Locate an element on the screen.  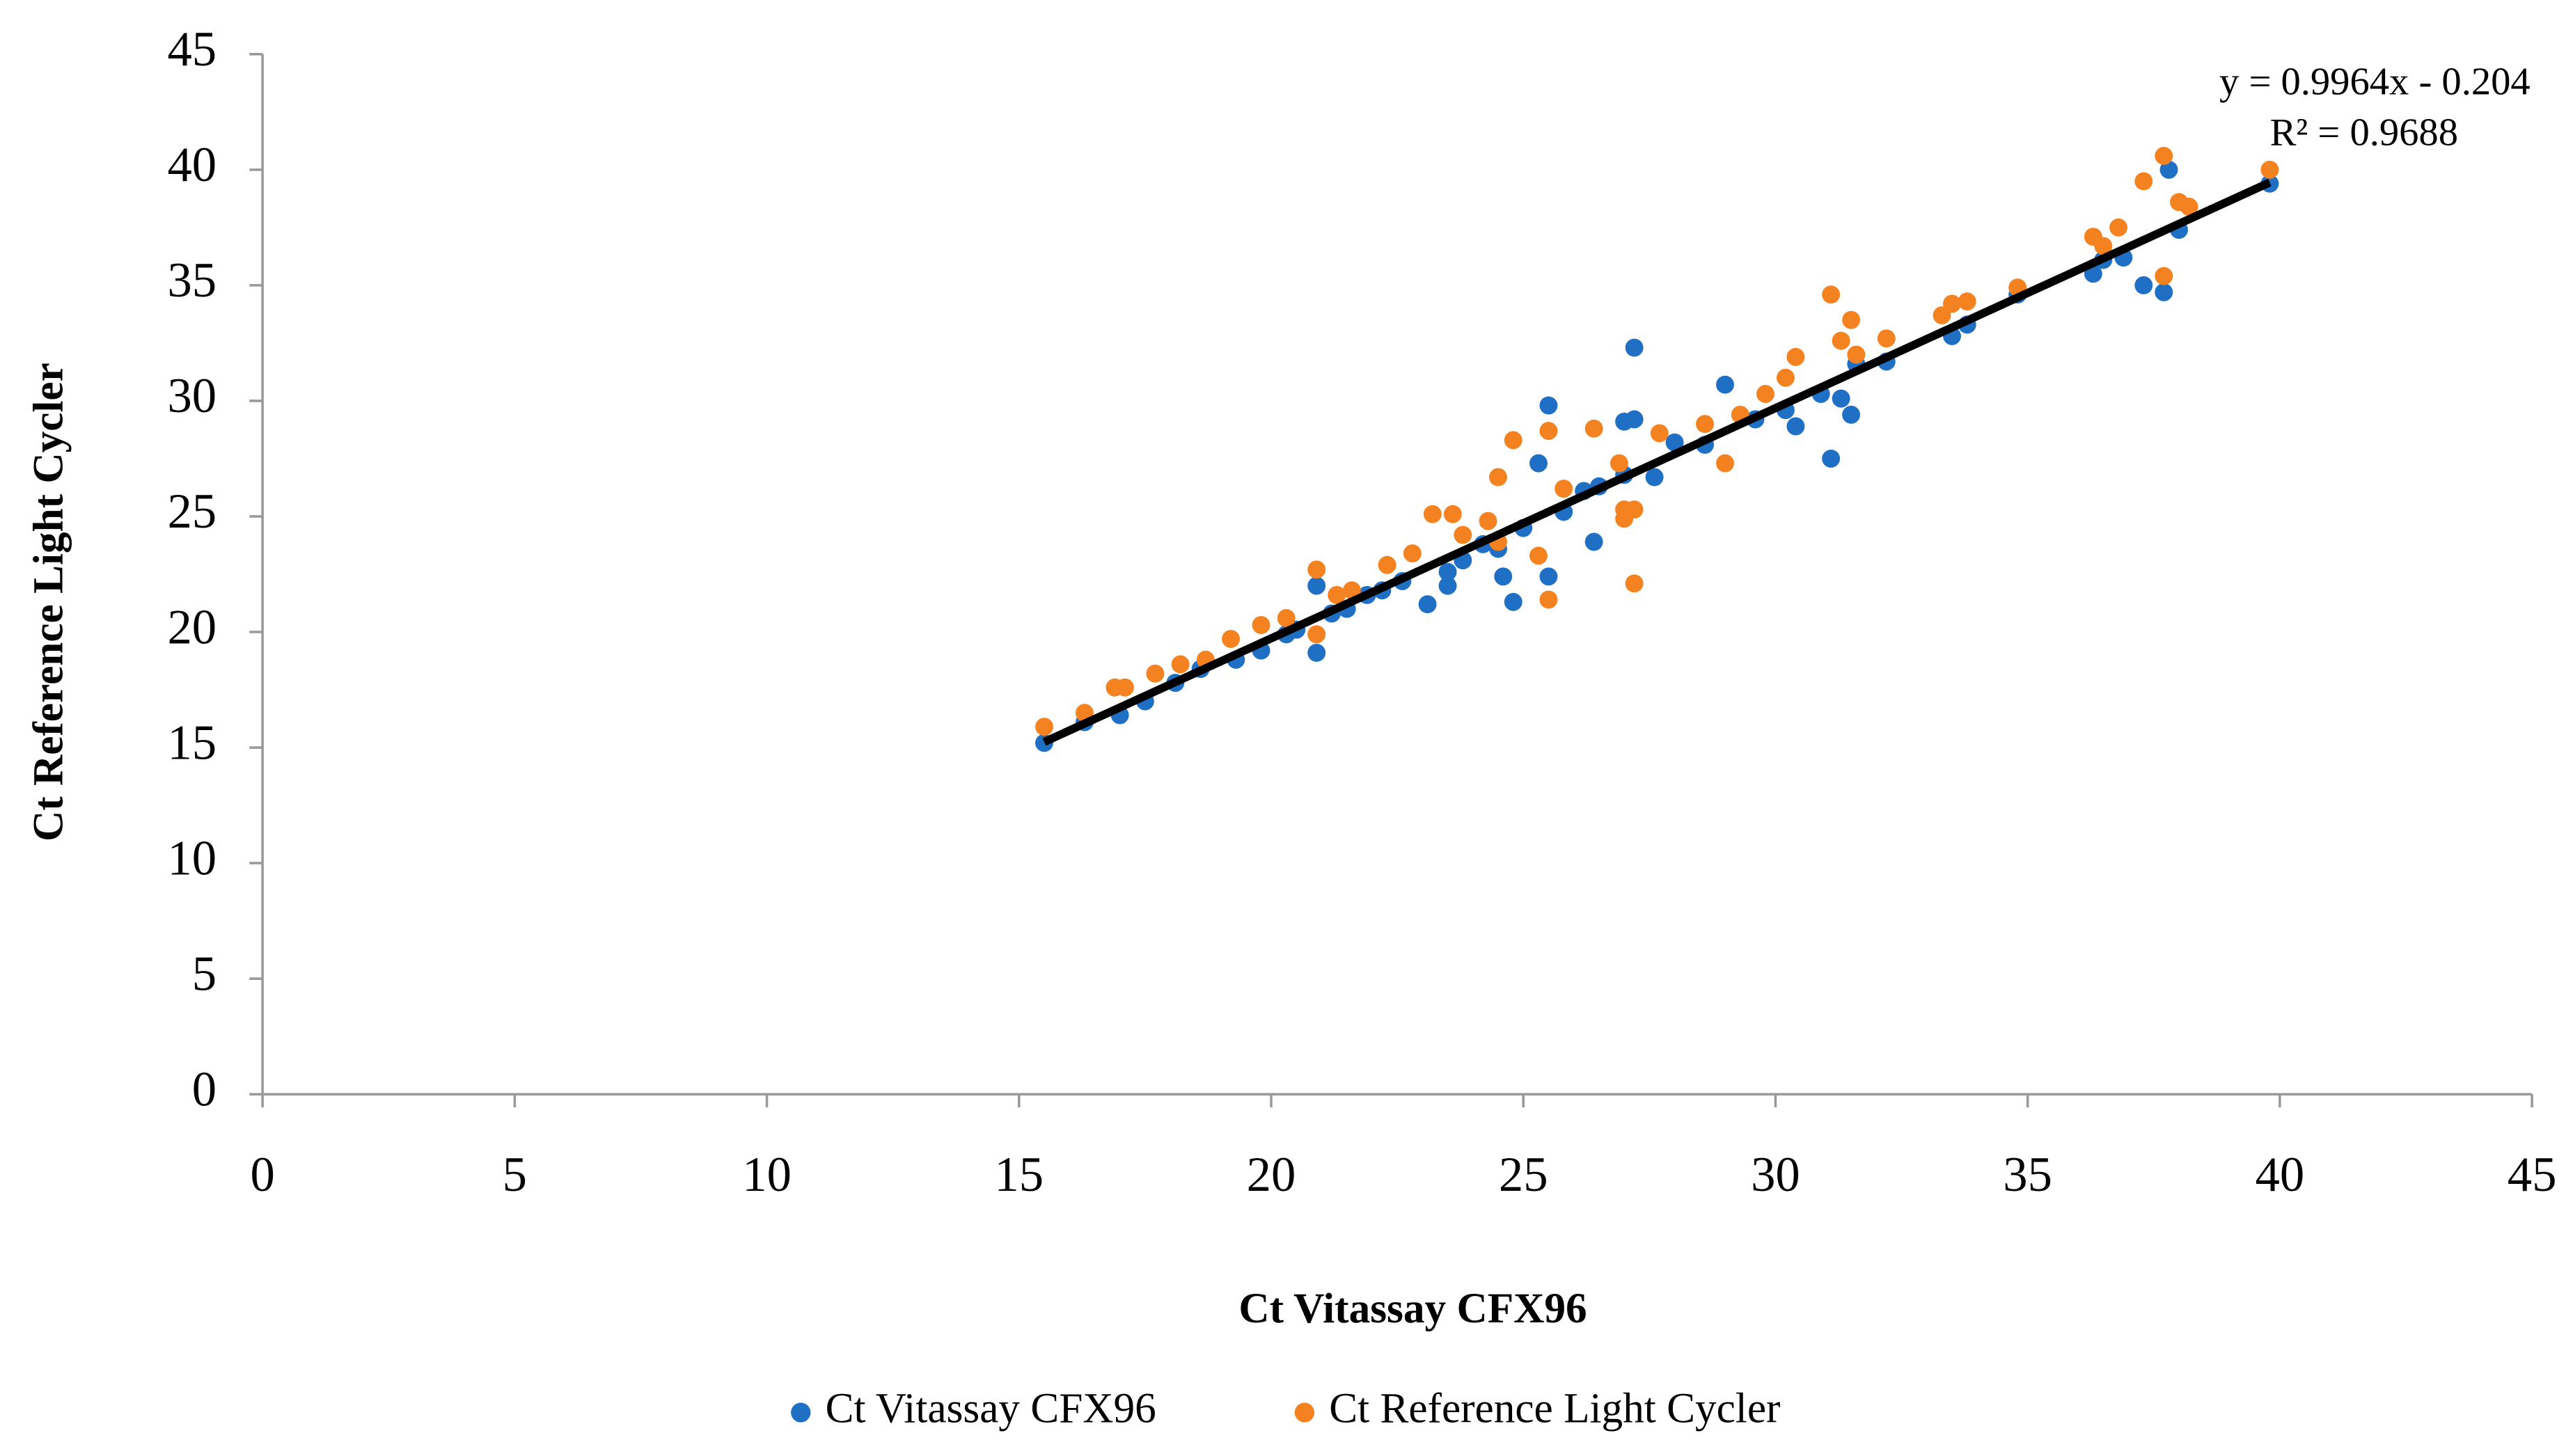
y-tick-label: 0 is located at coordinates (205, 1089).